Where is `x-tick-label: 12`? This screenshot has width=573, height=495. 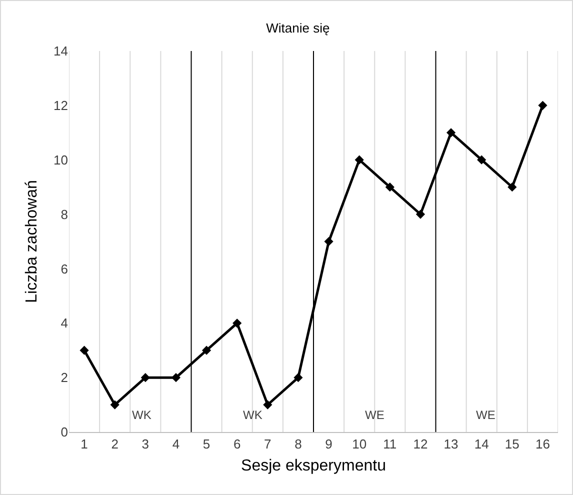 x-tick-label: 12 is located at coordinates (420, 444).